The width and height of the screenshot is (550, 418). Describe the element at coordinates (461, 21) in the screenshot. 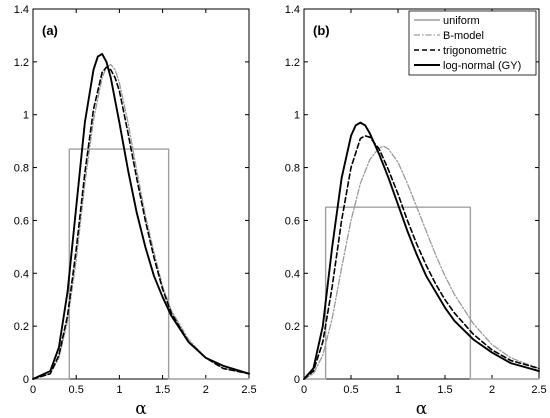

I see `legend-label: uniform` at that location.